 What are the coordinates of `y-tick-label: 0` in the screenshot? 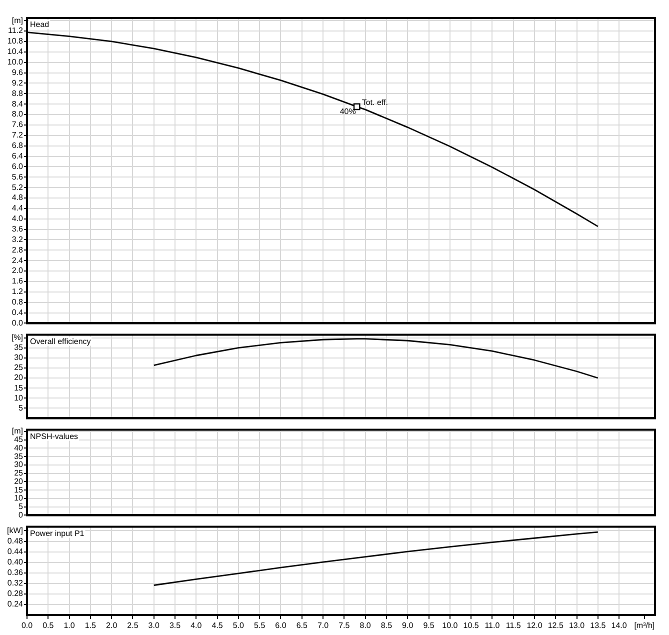 It's located at (21, 515).